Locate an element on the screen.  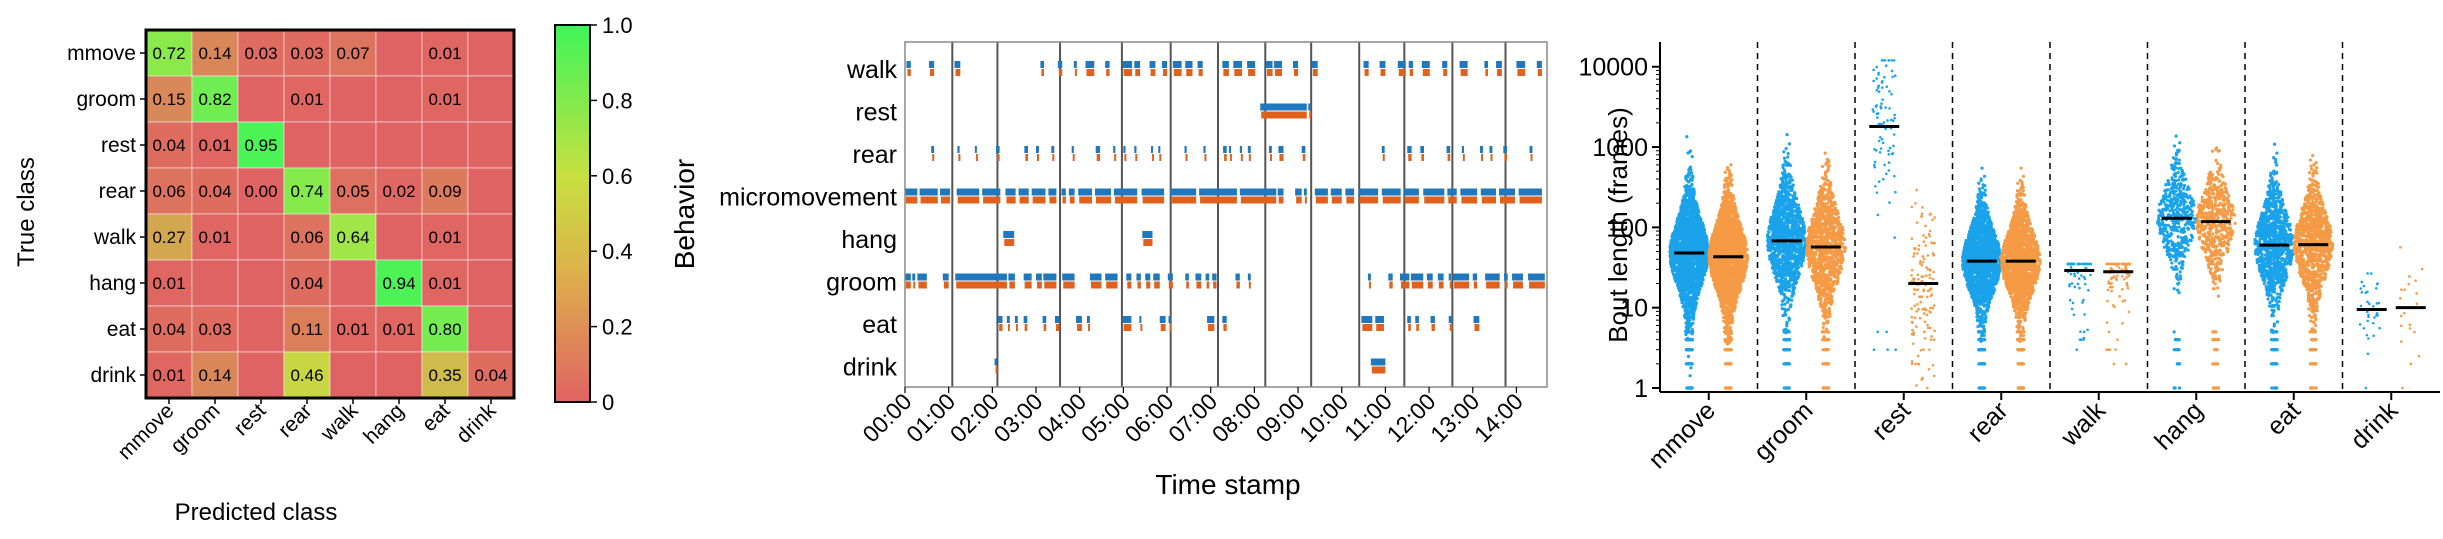
cm-x-tick-label: mmove is located at coordinates (146, 431).